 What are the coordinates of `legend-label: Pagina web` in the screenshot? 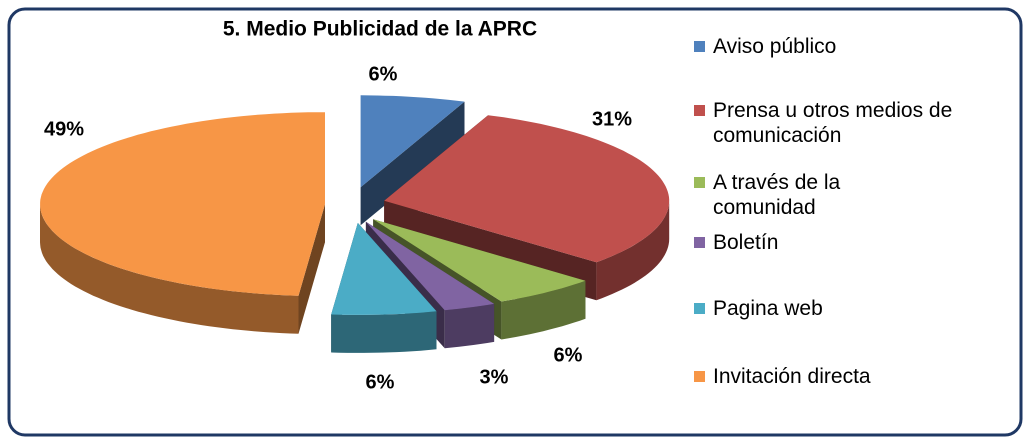 It's located at (768, 308).